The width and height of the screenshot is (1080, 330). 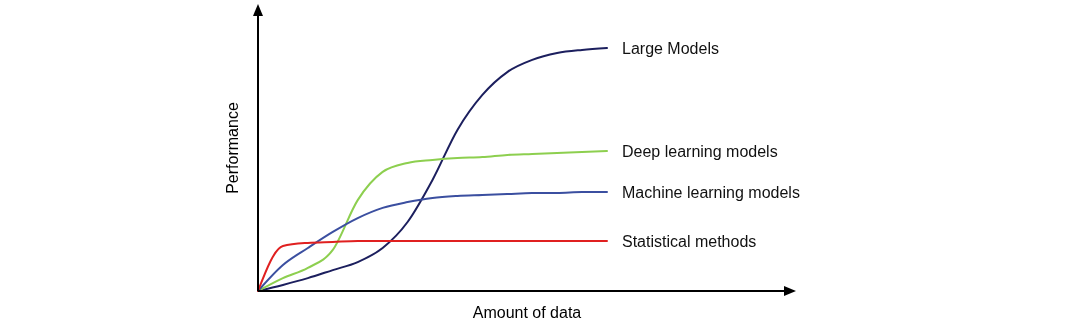 I want to click on series-label: Deep learning models, so click(x=700, y=151).